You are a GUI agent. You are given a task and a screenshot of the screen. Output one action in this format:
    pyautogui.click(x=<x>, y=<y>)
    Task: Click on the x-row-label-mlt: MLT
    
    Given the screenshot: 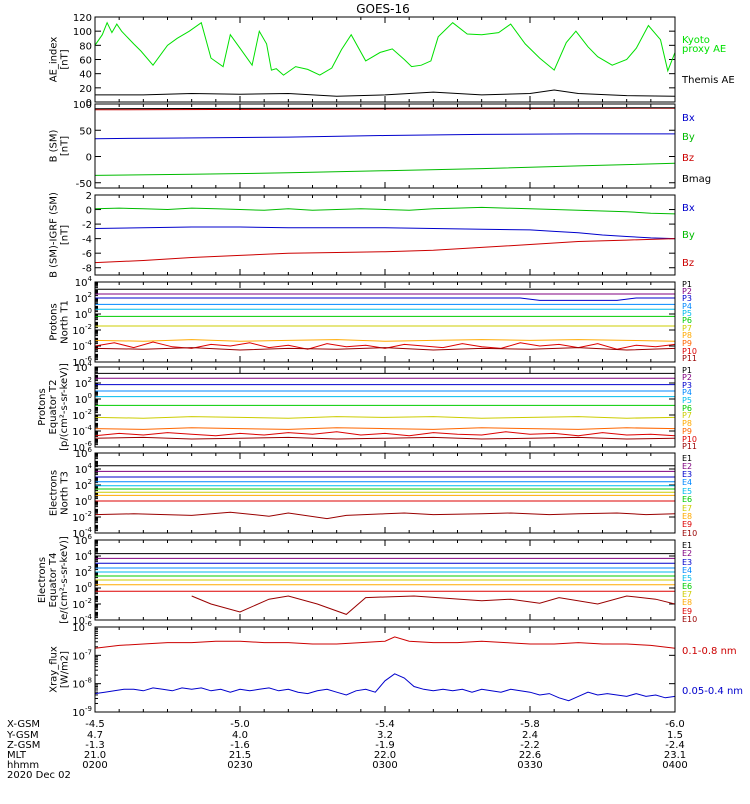 What is the action you would take?
    pyautogui.click(x=17, y=755)
    